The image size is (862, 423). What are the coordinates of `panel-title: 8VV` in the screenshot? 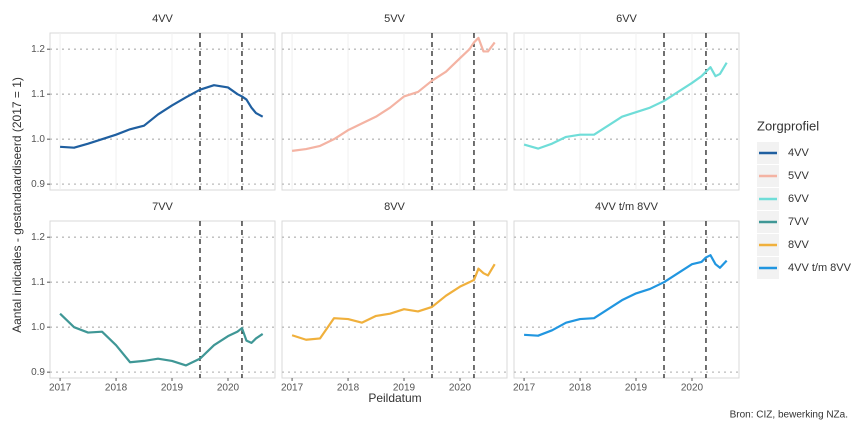 It's located at (394, 207).